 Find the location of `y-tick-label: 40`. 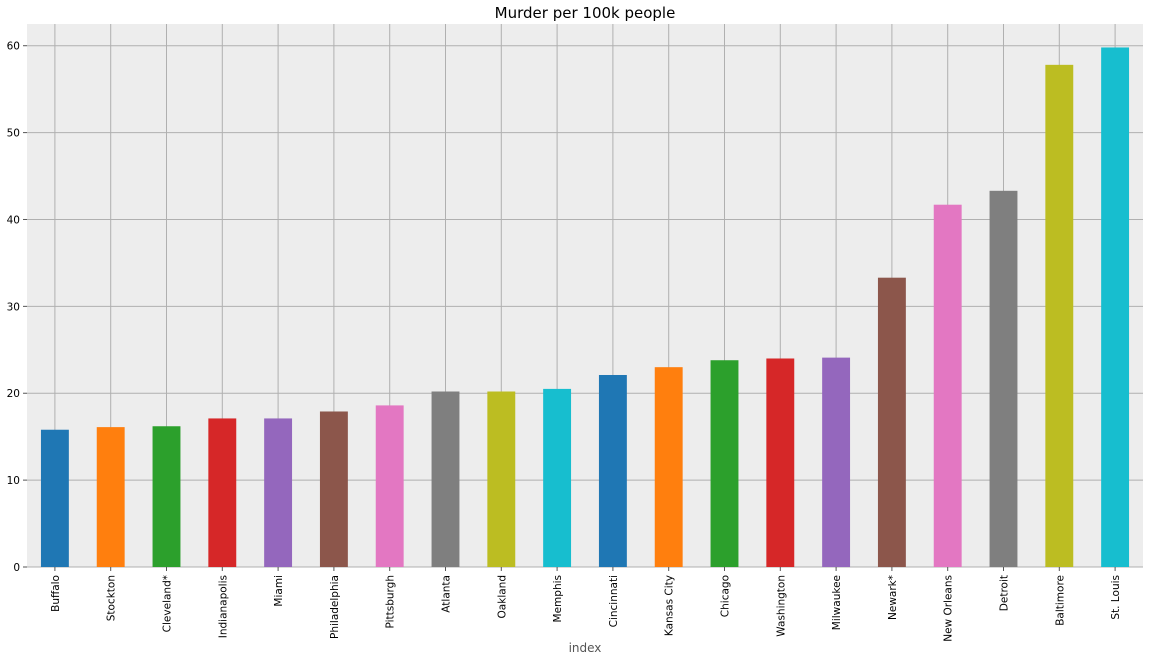

y-tick-label: 40 is located at coordinates (13, 220).